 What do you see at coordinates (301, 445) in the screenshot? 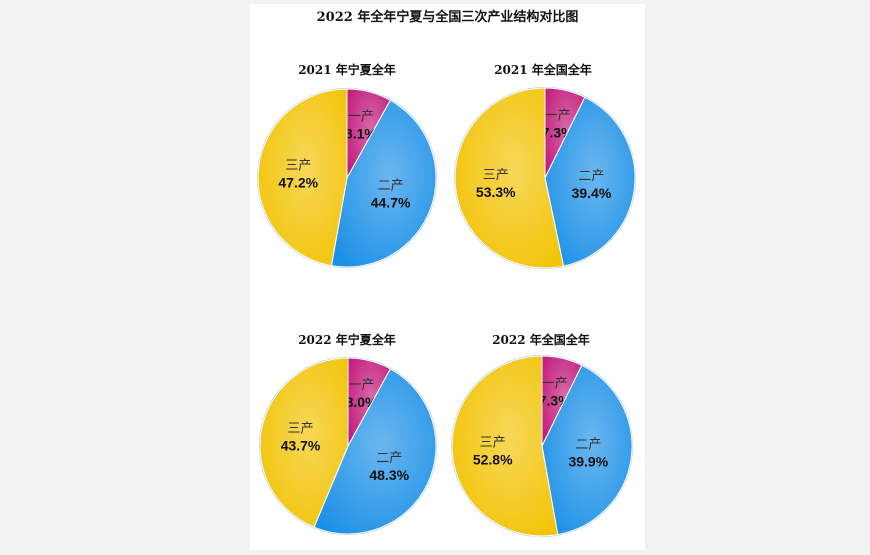
I see `slice-value-label: 43.7%` at bounding box center [301, 445].